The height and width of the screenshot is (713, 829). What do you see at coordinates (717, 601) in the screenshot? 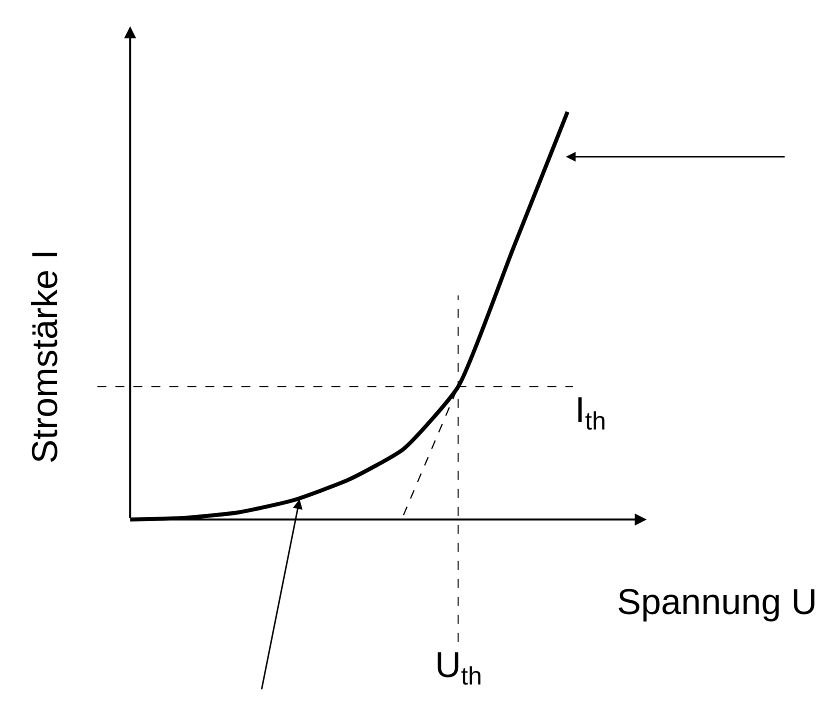
I see `x-axis-title: Spannung U` at bounding box center [717, 601].